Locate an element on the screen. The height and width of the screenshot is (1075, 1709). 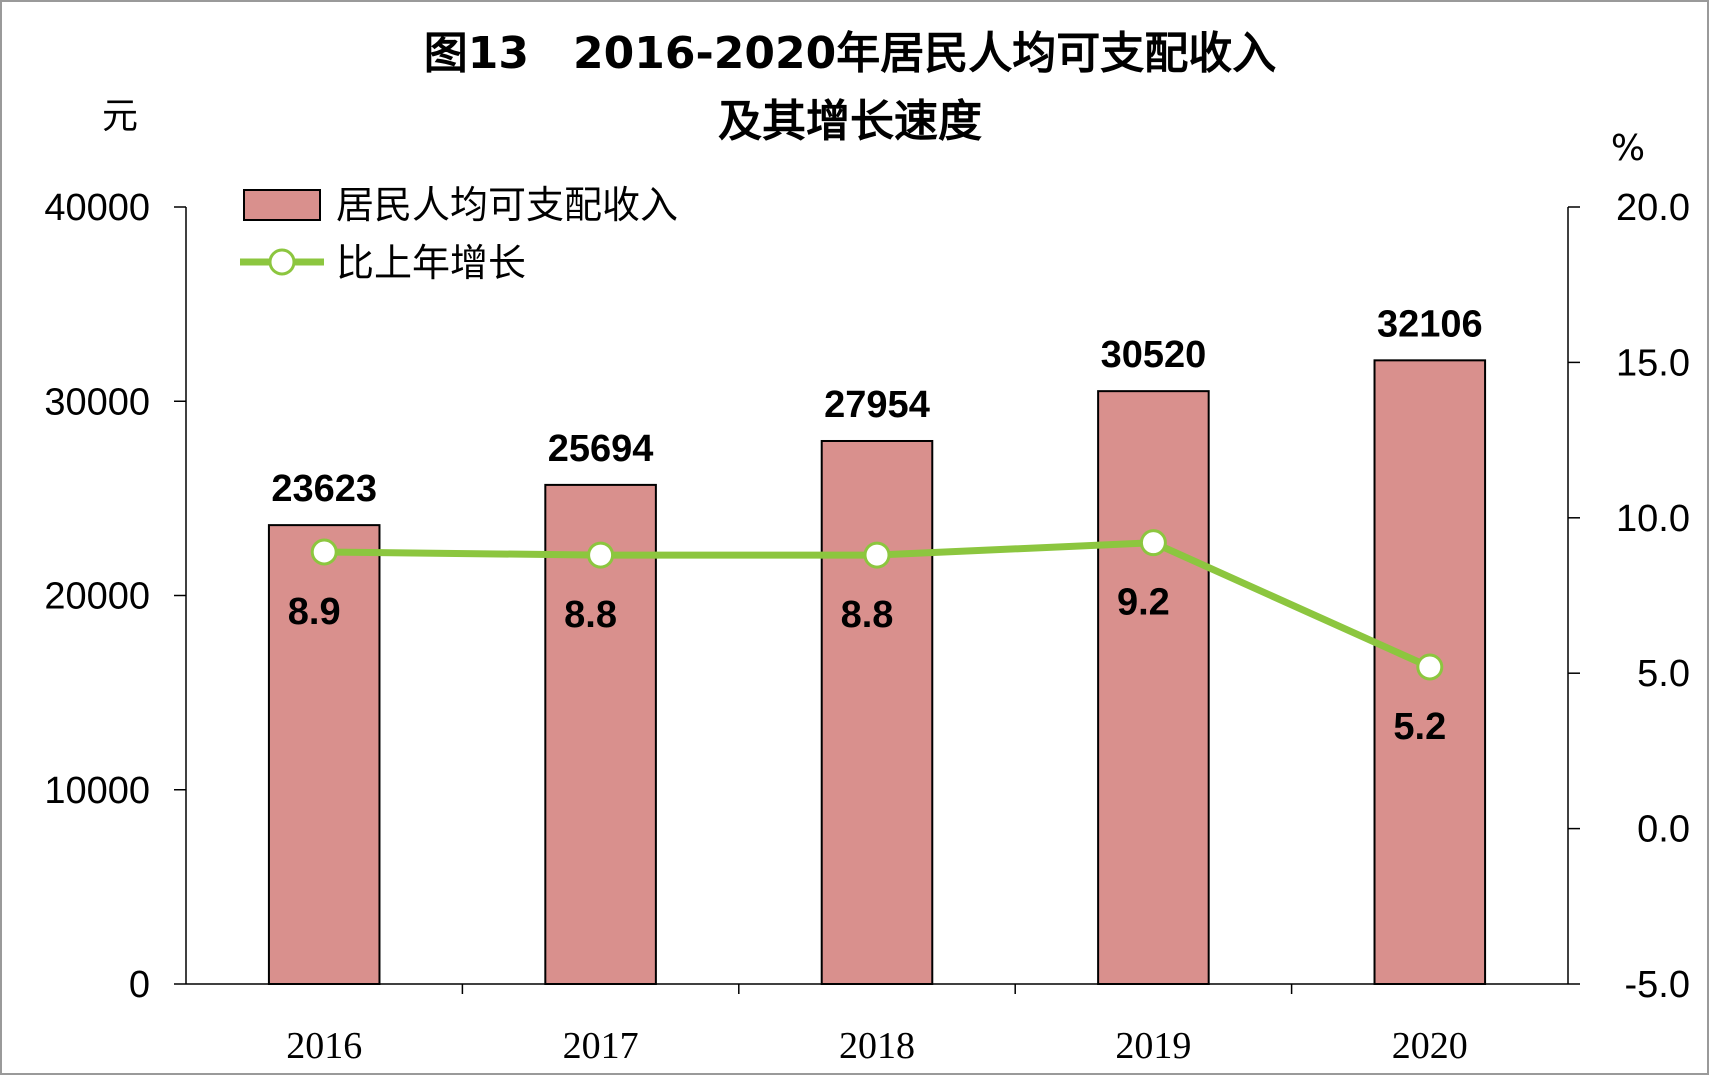
chart-title-line1: 图13 2016-2020年居民人均可支配收入 is located at coordinates (850, 53).